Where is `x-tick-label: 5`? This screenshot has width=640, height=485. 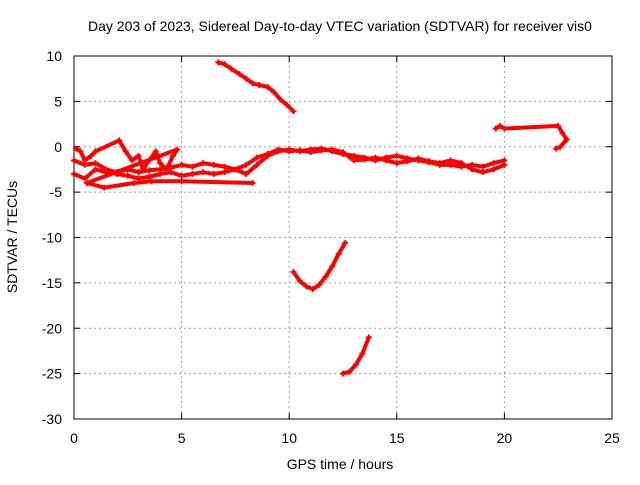
x-tick-label: 5 is located at coordinates (182, 438).